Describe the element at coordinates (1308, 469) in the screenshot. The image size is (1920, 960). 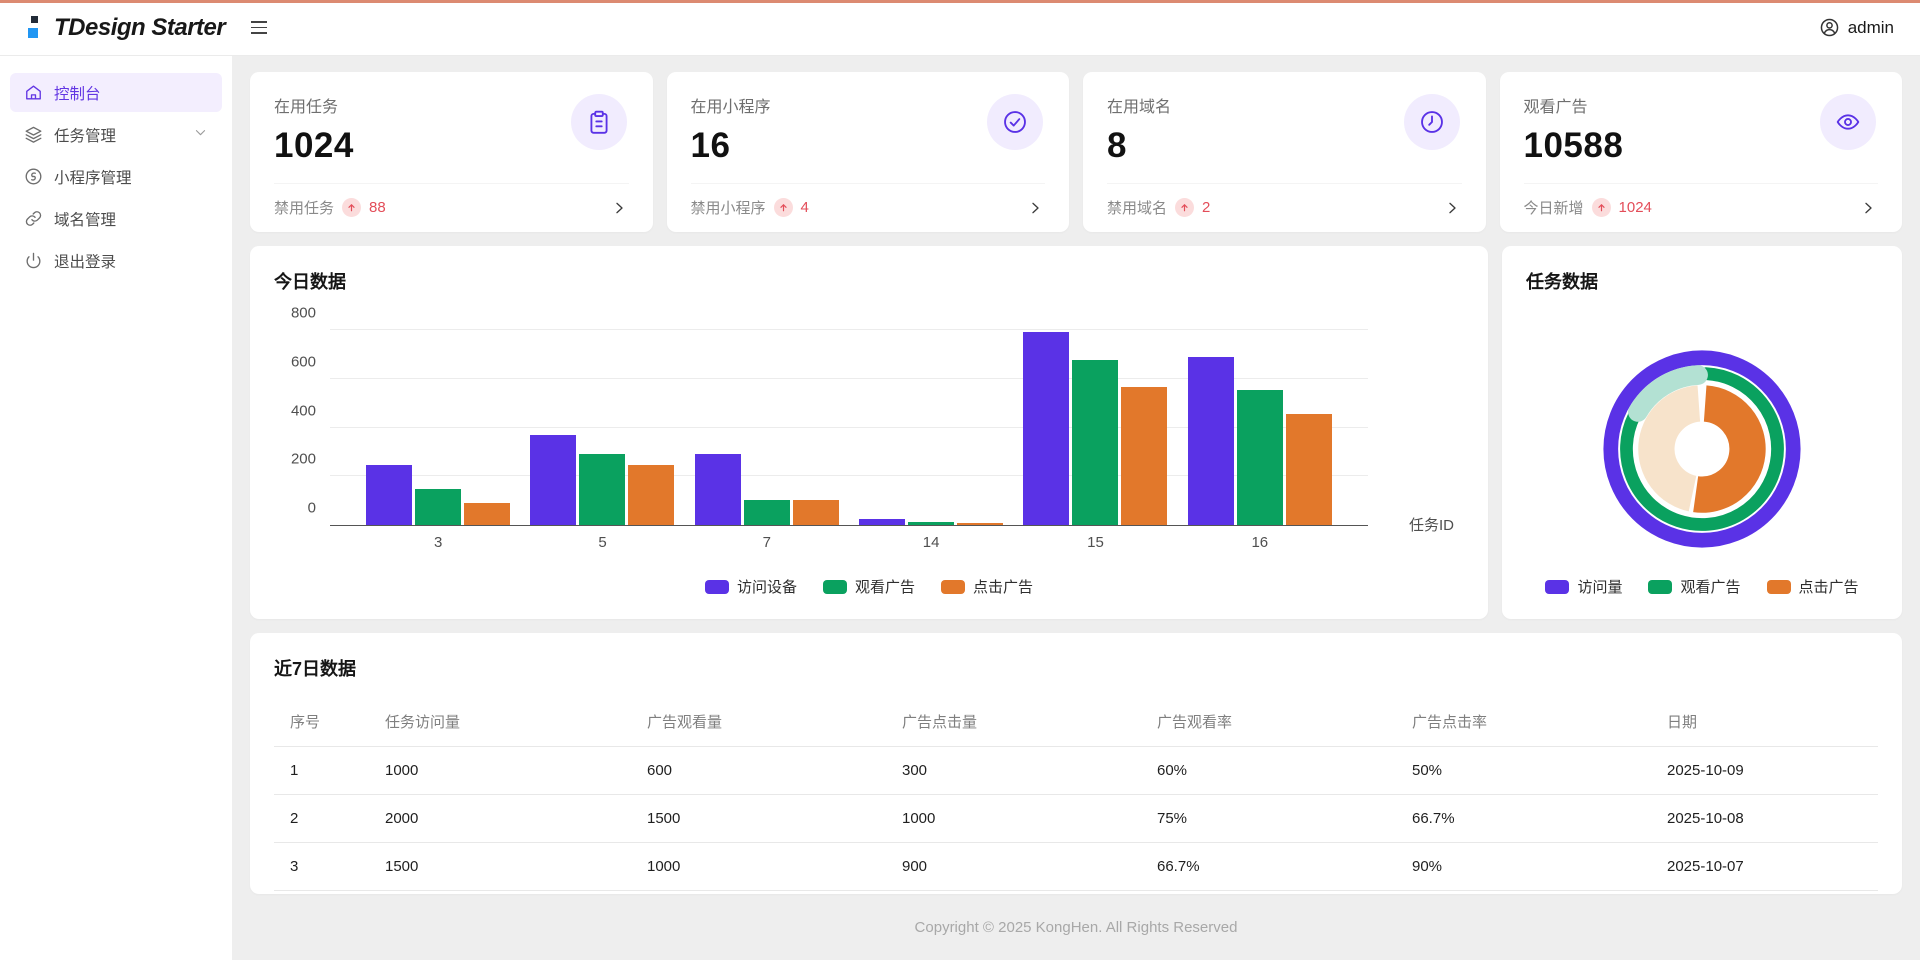
I see `bar-点击广告-16` at that location.